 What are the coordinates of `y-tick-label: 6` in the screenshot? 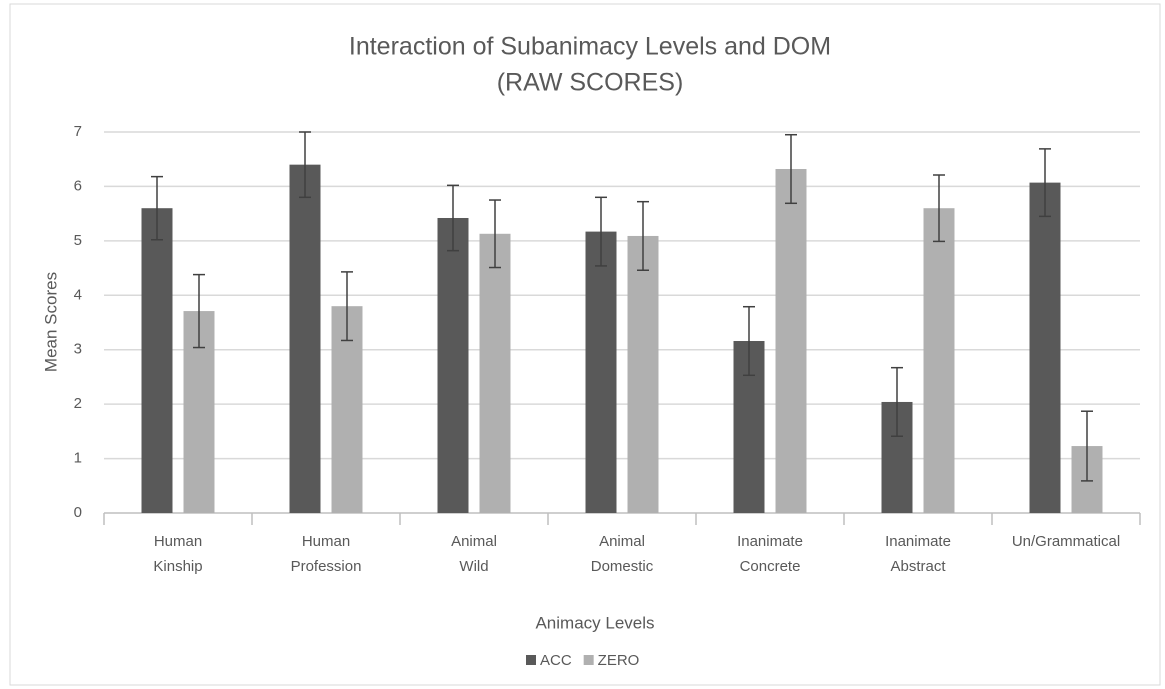 It's located at (78, 185).